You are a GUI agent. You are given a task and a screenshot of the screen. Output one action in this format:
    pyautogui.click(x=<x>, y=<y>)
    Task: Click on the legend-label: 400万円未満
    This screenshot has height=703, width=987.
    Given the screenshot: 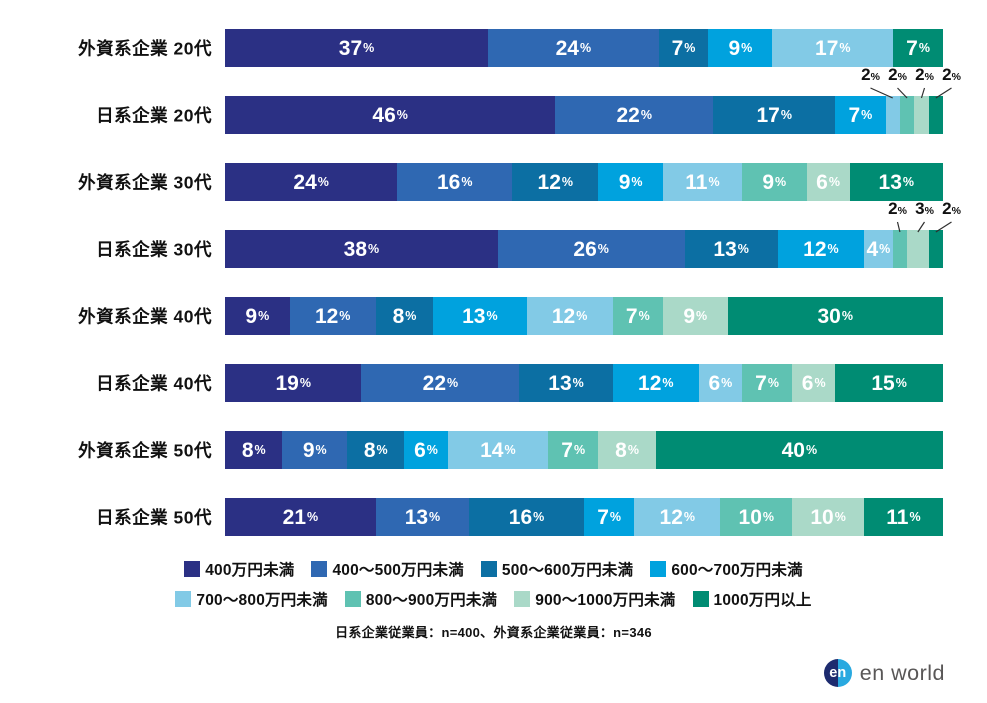 What is the action you would take?
    pyautogui.click(x=250, y=570)
    